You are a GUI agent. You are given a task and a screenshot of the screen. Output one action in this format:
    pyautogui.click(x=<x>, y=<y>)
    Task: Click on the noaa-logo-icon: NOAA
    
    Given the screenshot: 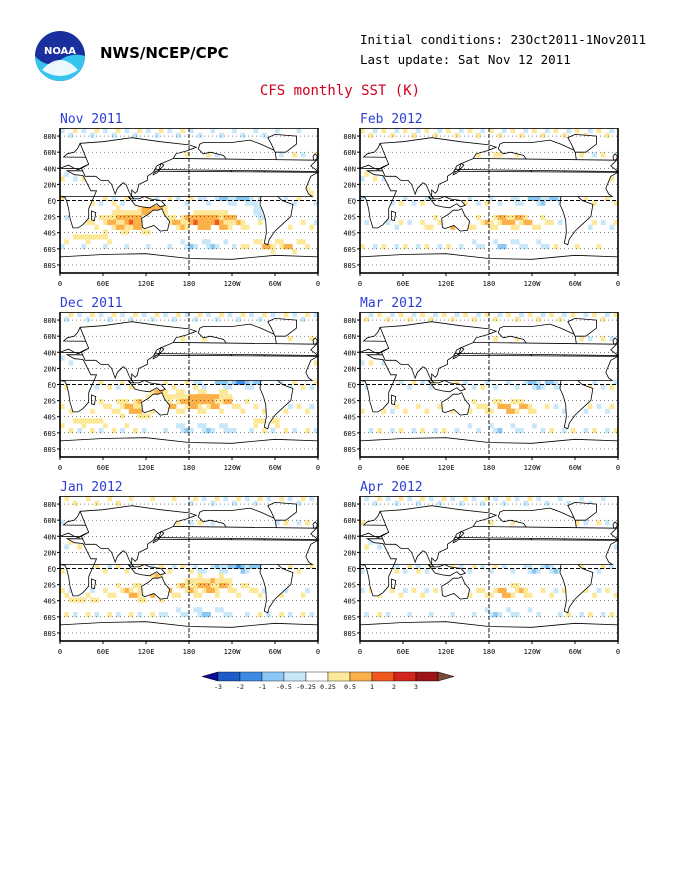 What is the action you would take?
    pyautogui.click(x=60, y=56)
    